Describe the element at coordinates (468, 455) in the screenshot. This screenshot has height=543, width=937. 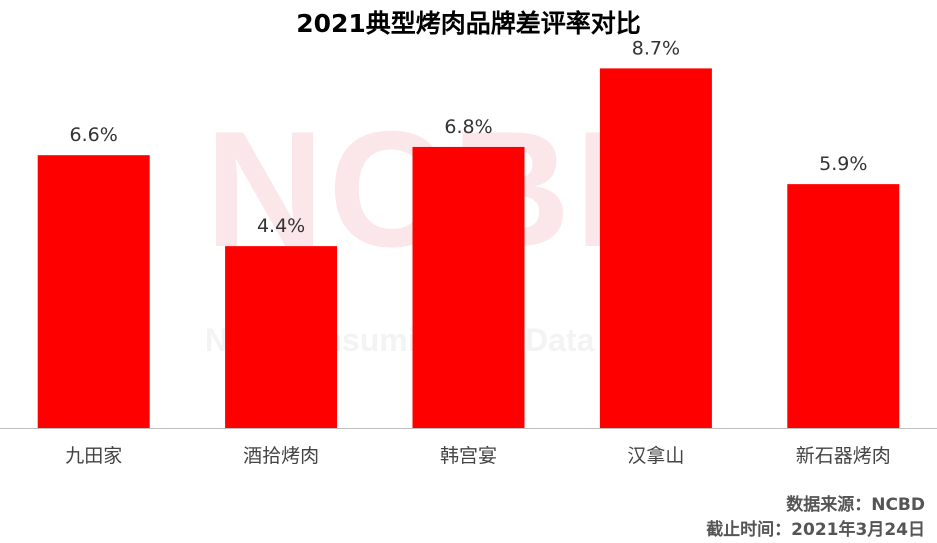
I see `category-label: 韩宫宴` at that location.